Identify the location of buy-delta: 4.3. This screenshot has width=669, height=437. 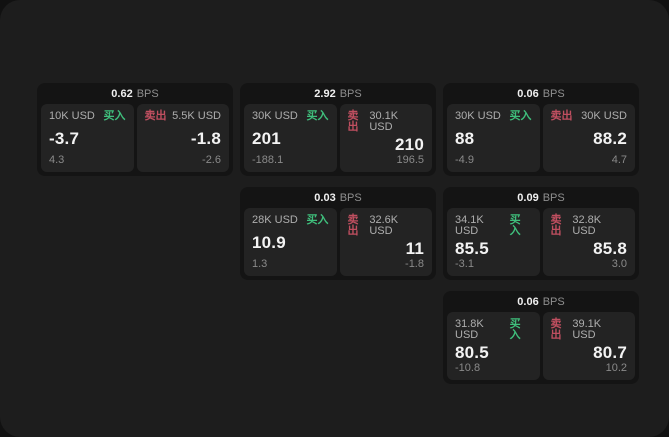
(57, 160).